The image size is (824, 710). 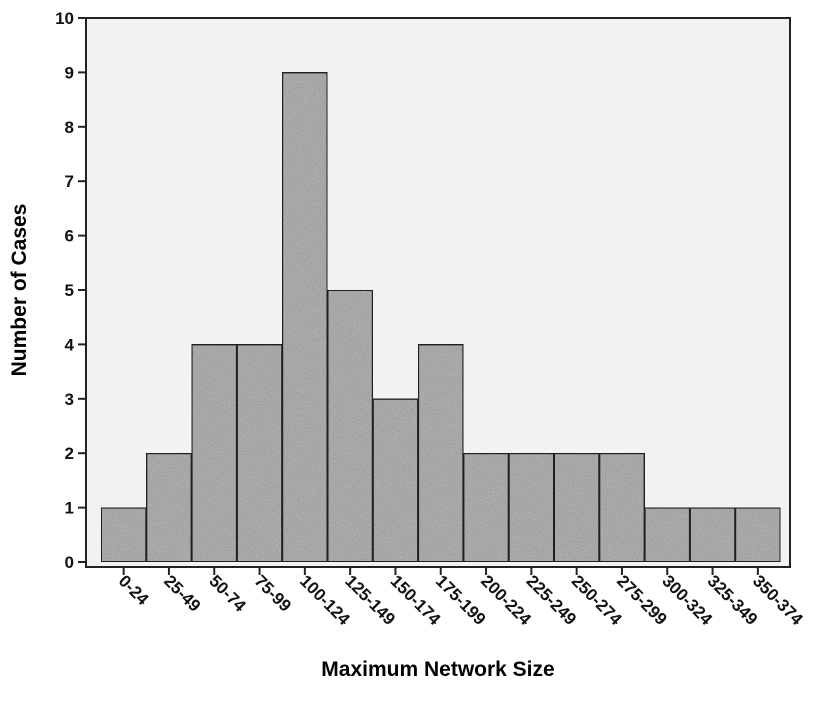 What do you see at coordinates (69, 453) in the screenshot?
I see `y-tick-label: 2` at bounding box center [69, 453].